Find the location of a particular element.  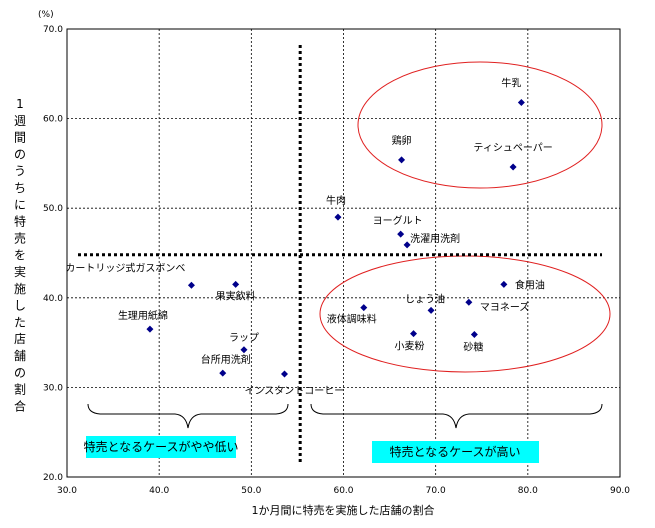

x-tick-label: 80.0 is located at coordinates (528, 491).